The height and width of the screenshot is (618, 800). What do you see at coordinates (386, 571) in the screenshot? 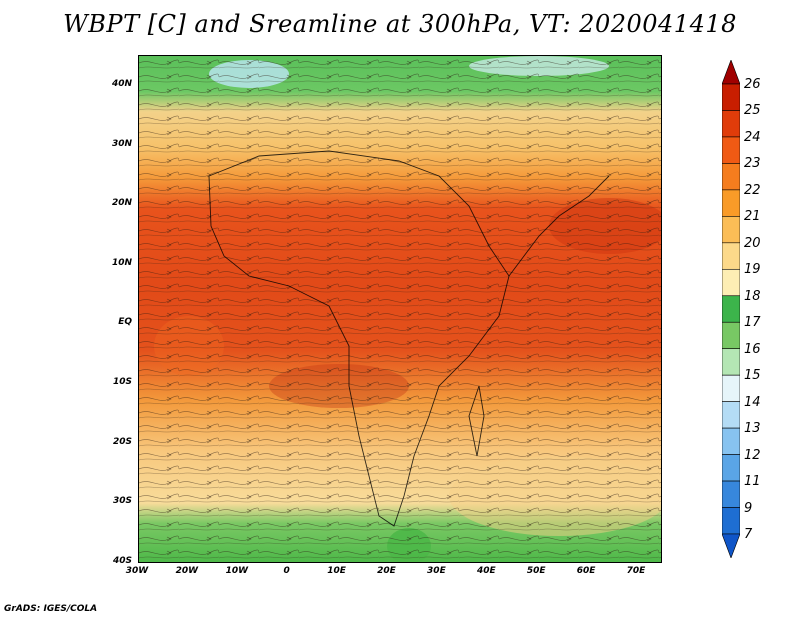
I see `lon-tick-label: 20E` at bounding box center [386, 571].